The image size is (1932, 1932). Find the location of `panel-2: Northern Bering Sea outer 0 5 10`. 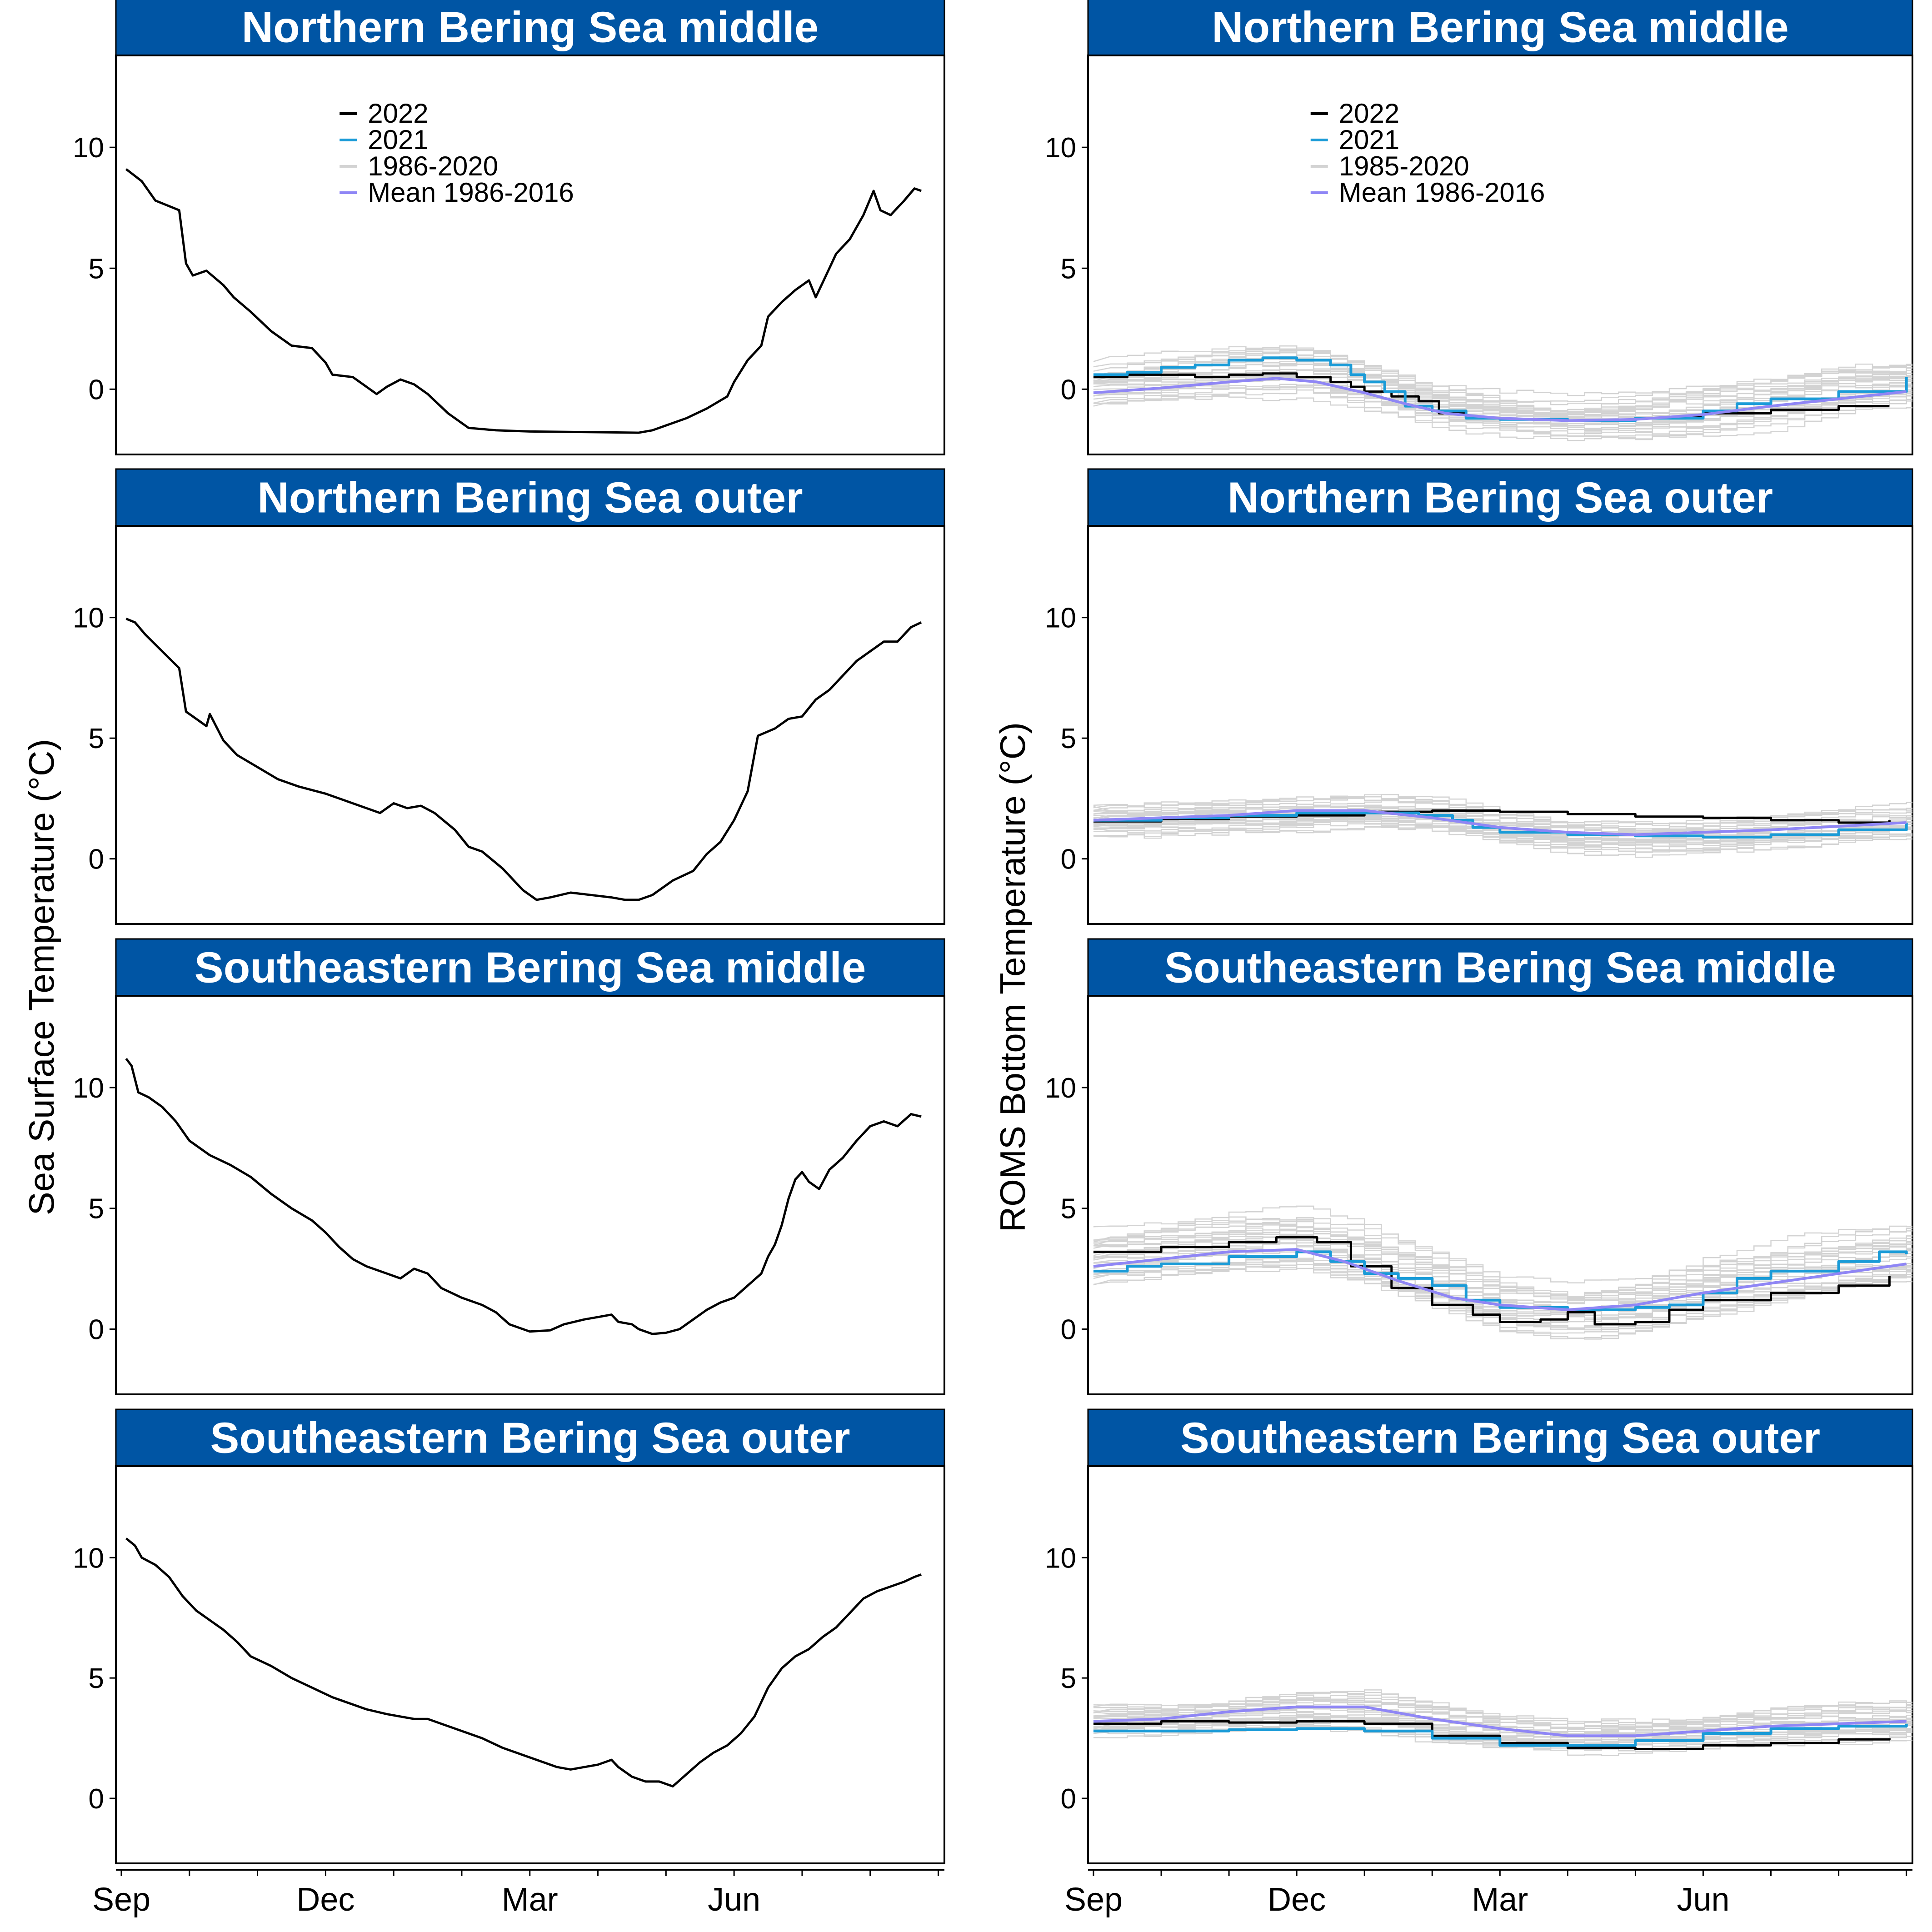

panel-2: Northern Bering Sea outer 0 5 10 is located at coordinates (509, 696).